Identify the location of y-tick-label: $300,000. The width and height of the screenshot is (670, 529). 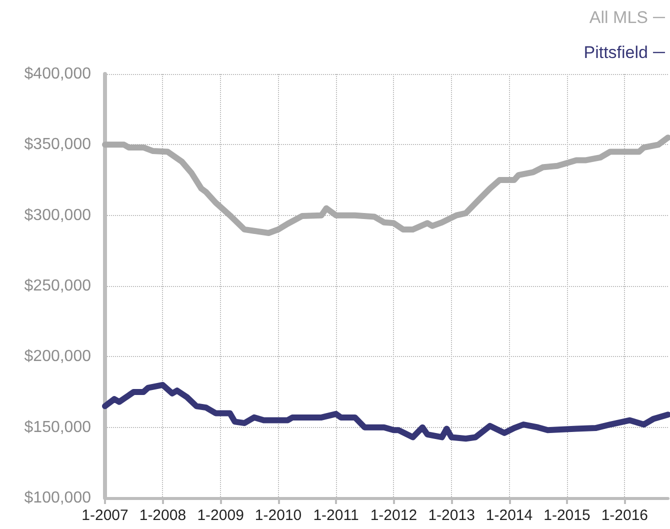
(58, 215).